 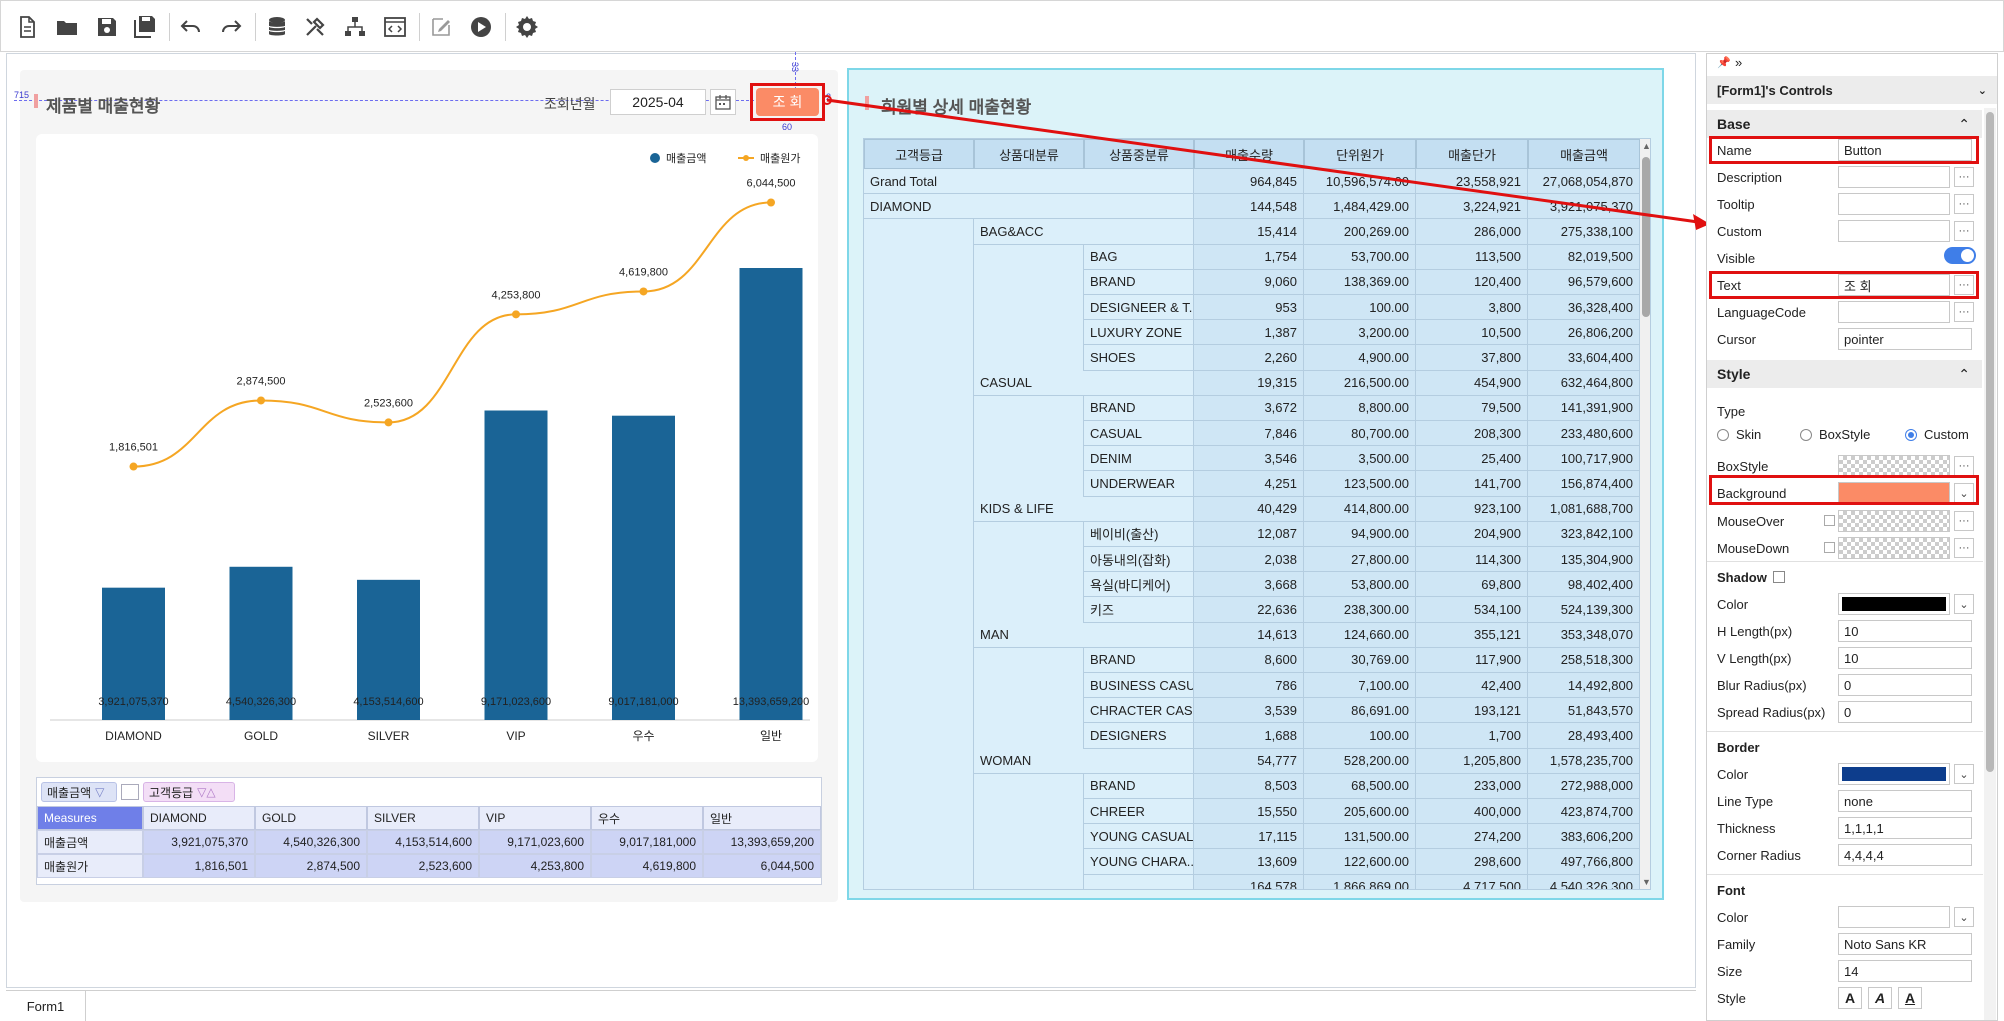 What do you see at coordinates (1584, 862) in the screenshot?
I see `grid-cell: 497,766,800` at bounding box center [1584, 862].